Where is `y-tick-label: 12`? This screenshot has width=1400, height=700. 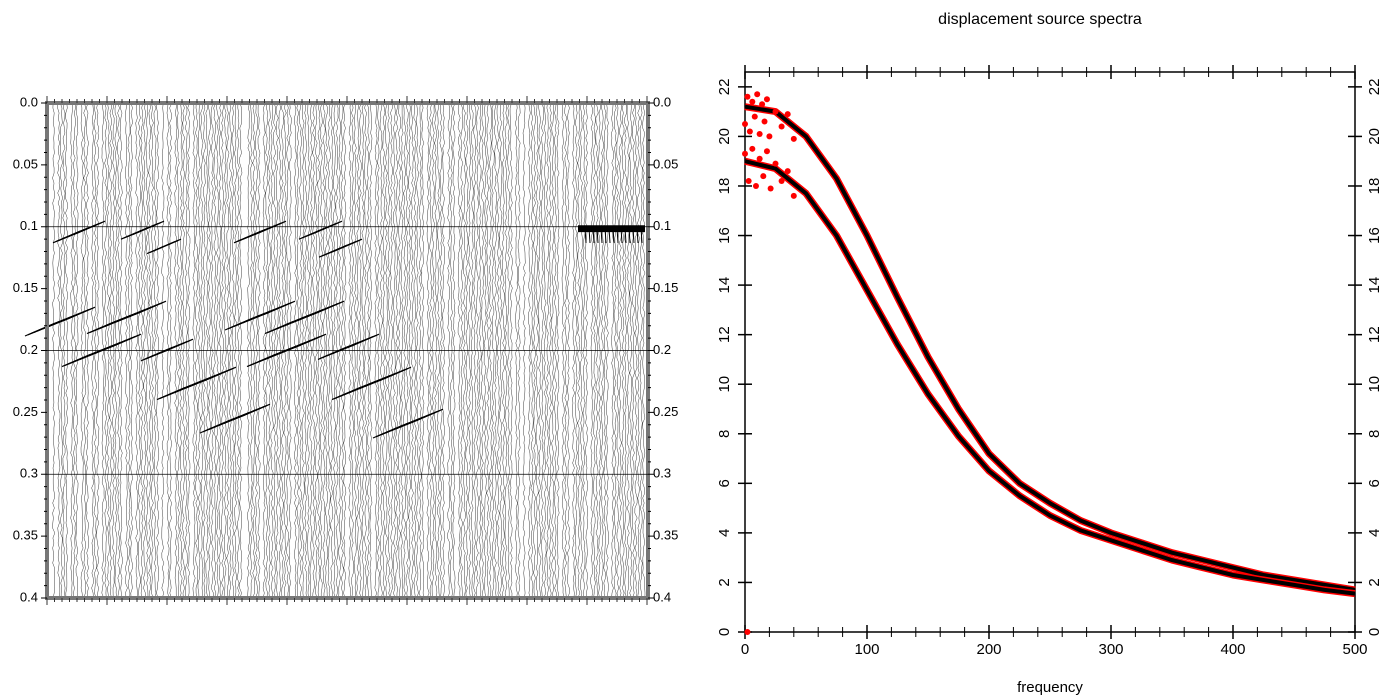
y-tick-label: 12 is located at coordinates (724, 334).